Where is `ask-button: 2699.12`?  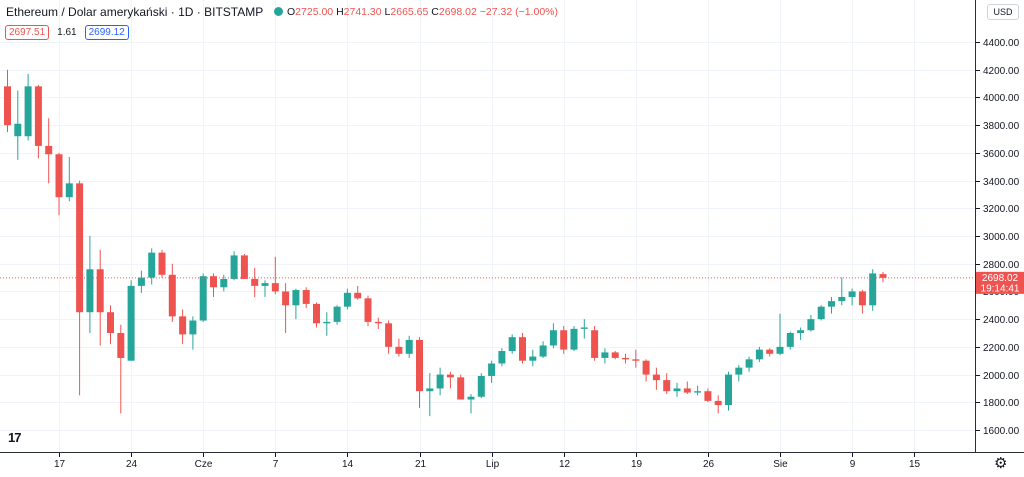
ask-button: 2699.12 is located at coordinates (106, 32).